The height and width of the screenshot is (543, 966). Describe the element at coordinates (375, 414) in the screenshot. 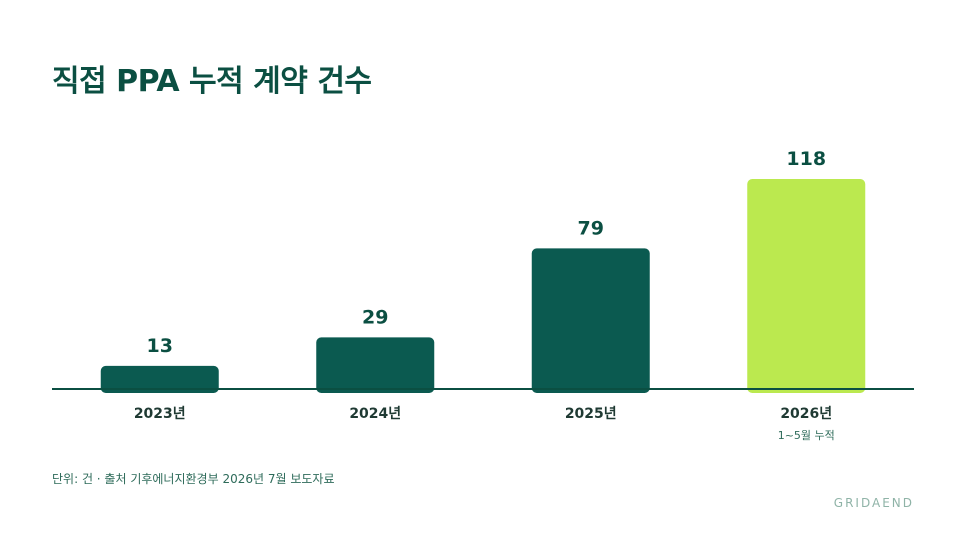

I see `x-tick-label: 2024년` at that location.